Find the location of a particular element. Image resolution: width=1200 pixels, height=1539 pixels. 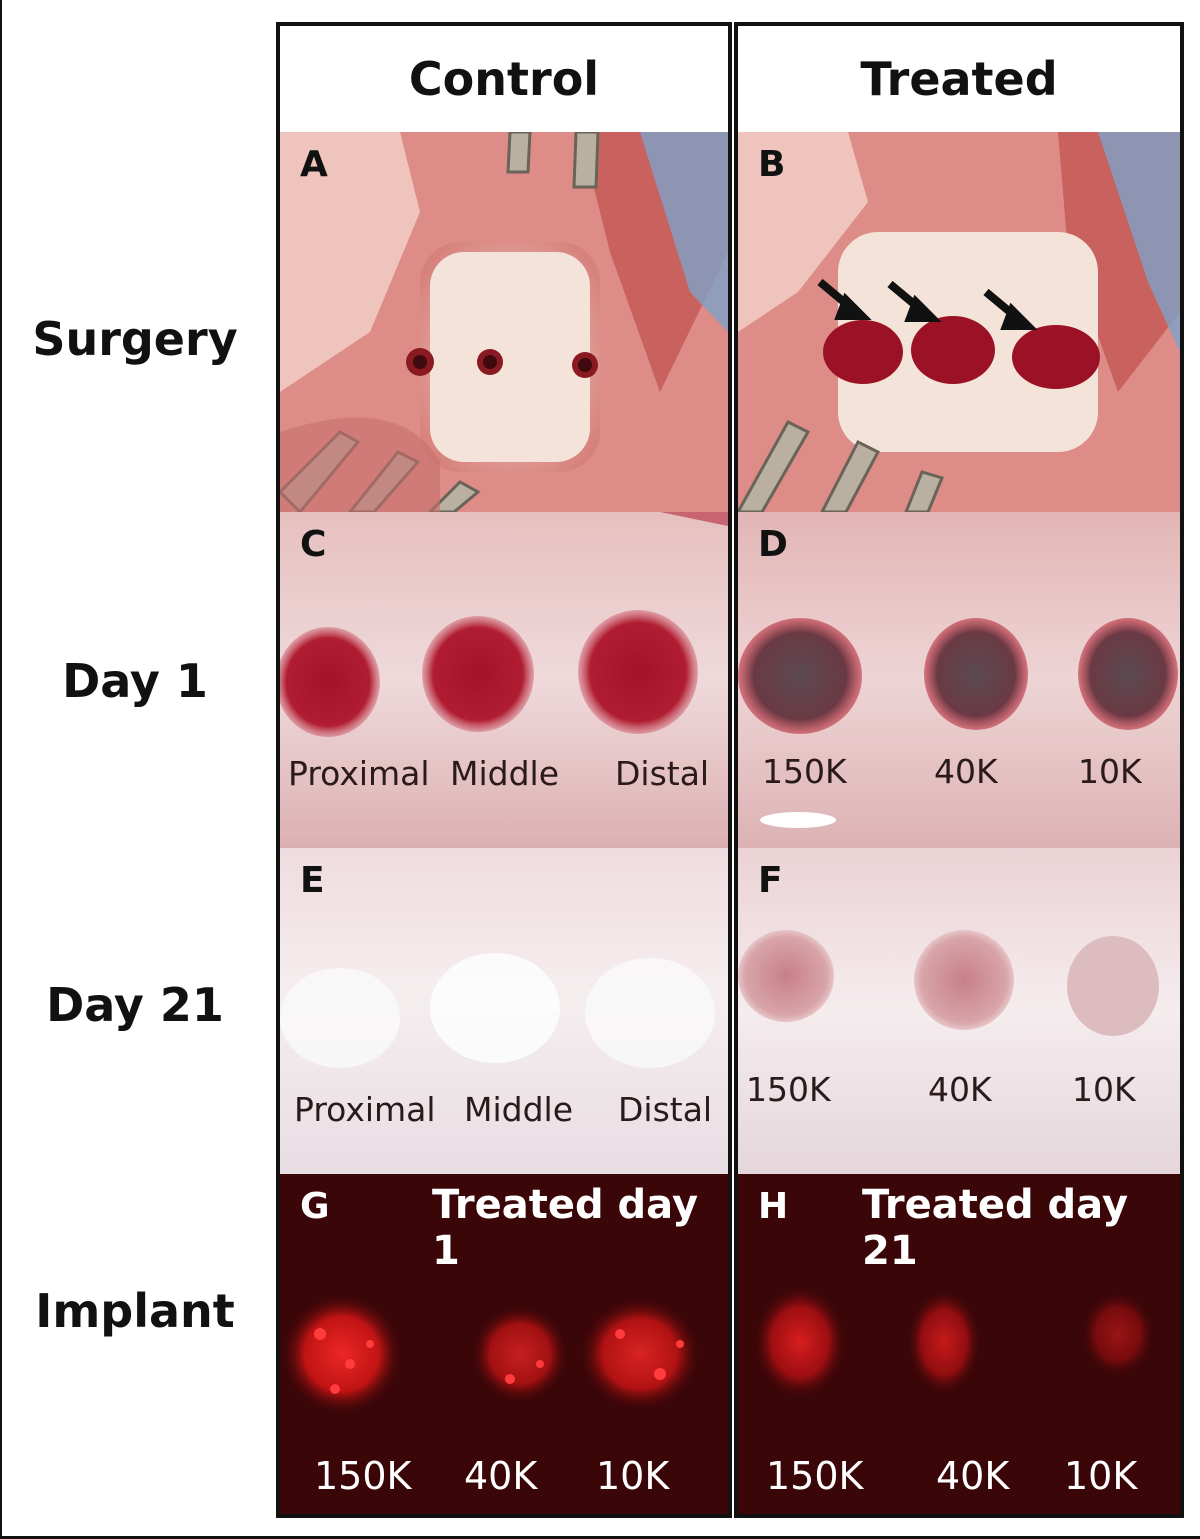

row-label-day1: Day 1 is located at coordinates (135, 681).